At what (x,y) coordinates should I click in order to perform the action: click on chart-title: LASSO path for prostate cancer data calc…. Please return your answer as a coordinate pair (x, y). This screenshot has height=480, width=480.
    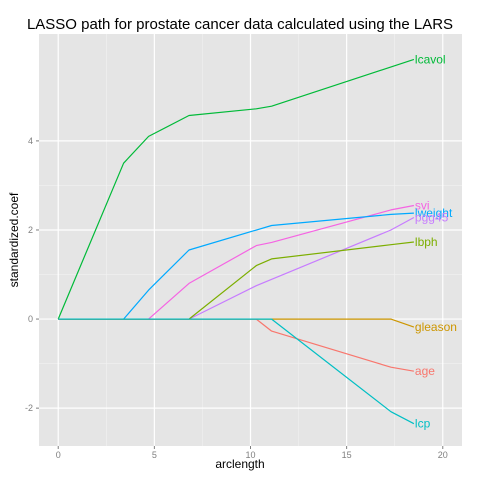
    Looking at the image, I should click on (240, 24).